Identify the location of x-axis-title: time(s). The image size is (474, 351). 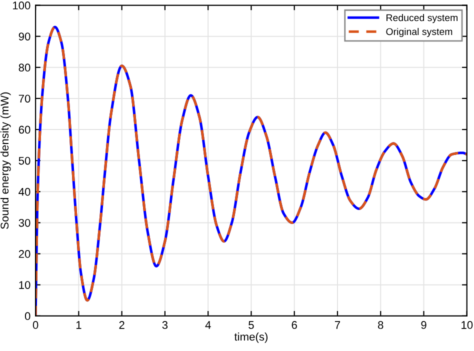
(251, 337).